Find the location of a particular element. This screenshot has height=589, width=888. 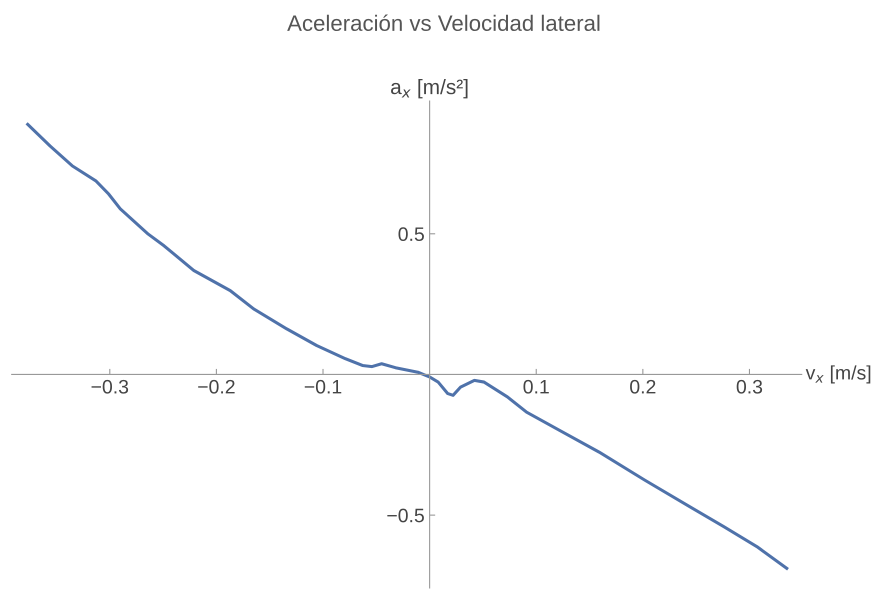

chart-title: Aceleración vs Velocidad lateral is located at coordinates (443, 23).